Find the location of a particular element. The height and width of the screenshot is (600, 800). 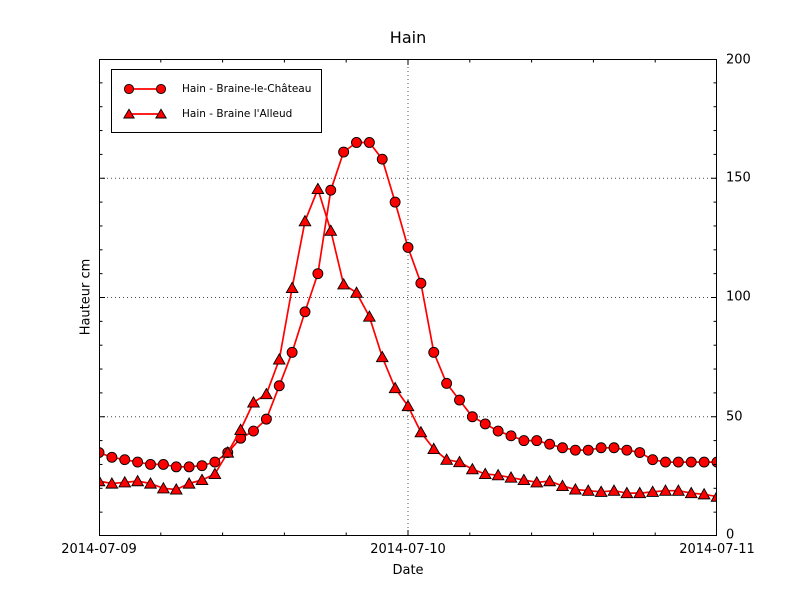

legend-label: Hain - Braine-le-Château is located at coordinates (247, 88).